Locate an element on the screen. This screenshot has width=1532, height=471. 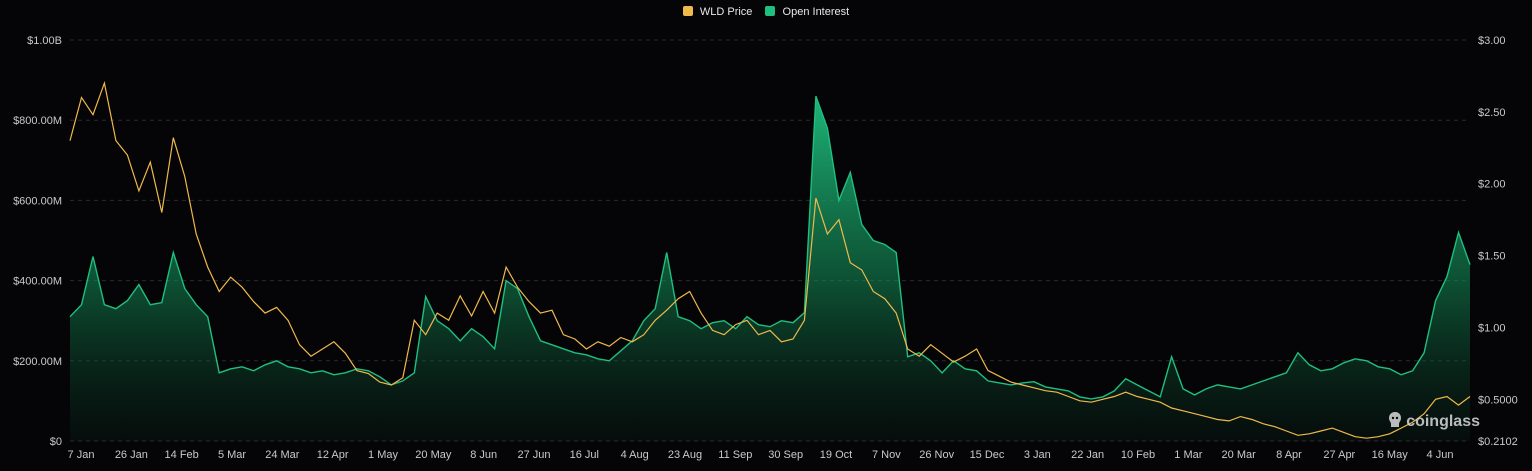
x-axis-tick-label: 8 Jun is located at coordinates (483, 455).